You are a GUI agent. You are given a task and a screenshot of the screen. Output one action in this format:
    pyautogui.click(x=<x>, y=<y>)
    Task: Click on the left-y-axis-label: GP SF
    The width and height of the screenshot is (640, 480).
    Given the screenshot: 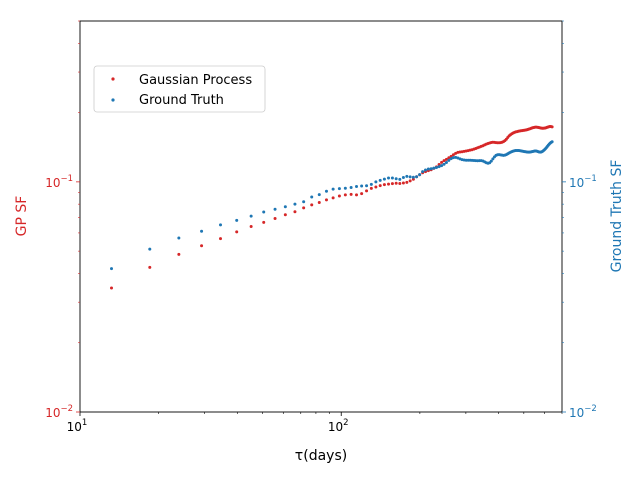 What is the action you would take?
    pyautogui.click(x=22, y=216)
    